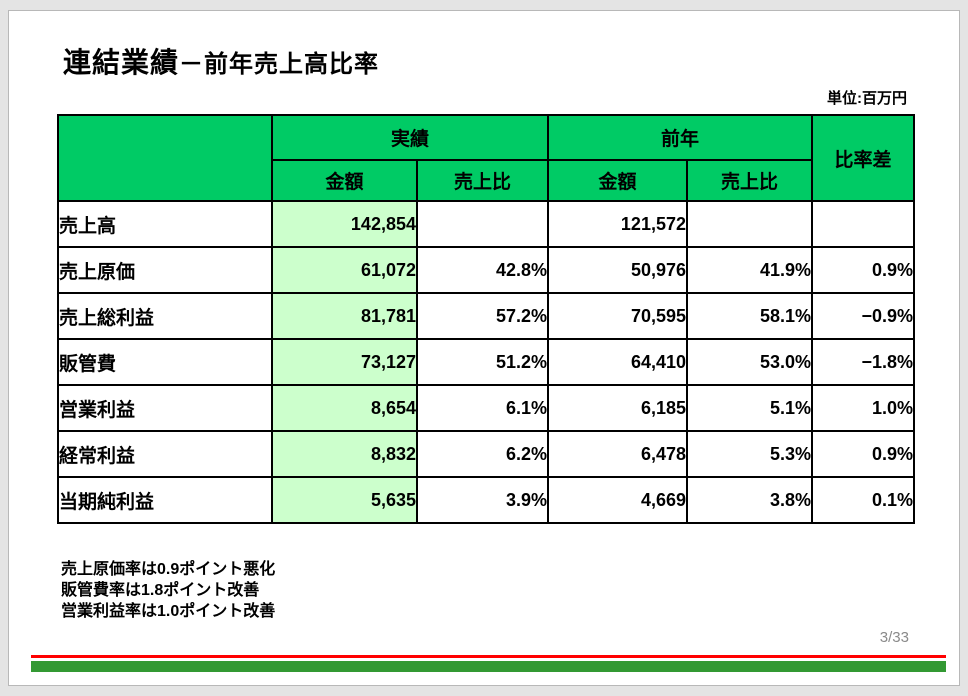 Image resolution: width=968 pixels, height=696 pixels. Describe the element at coordinates (617, 500) in the screenshot. I see `cell-prev-amount: 4,669` at that location.